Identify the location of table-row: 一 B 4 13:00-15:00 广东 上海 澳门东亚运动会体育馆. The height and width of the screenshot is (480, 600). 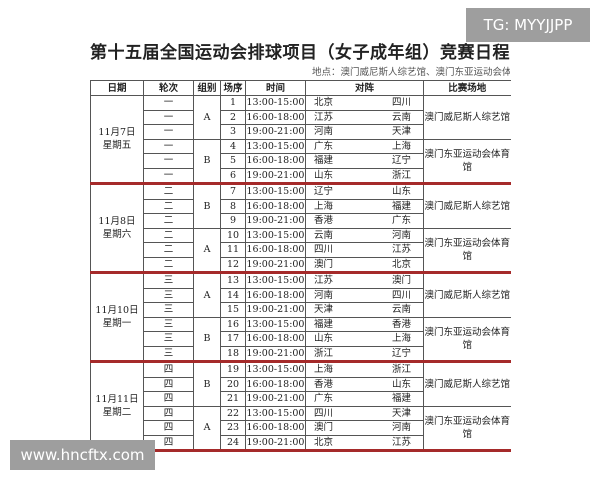
(301, 161).